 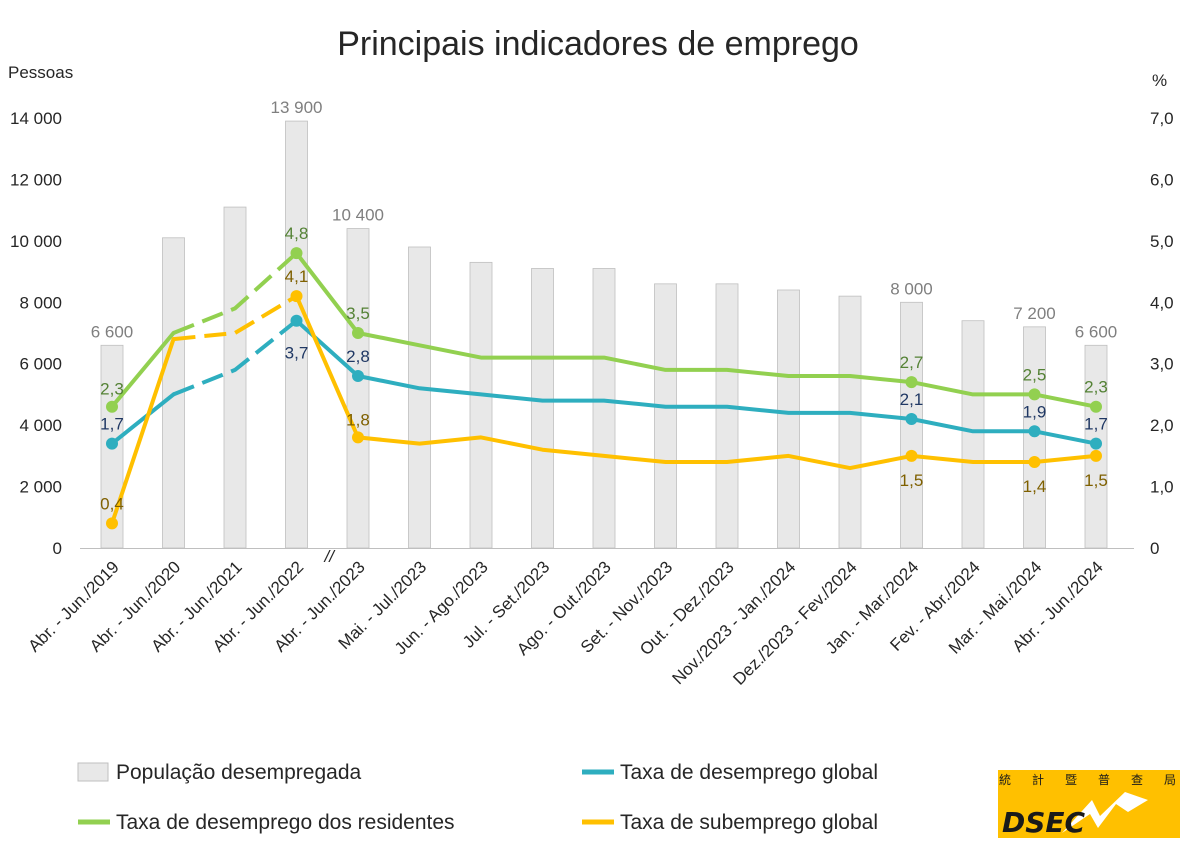 What do you see at coordinates (36, 179) in the screenshot?
I see `y-left-tick-label: 12 000` at bounding box center [36, 179].